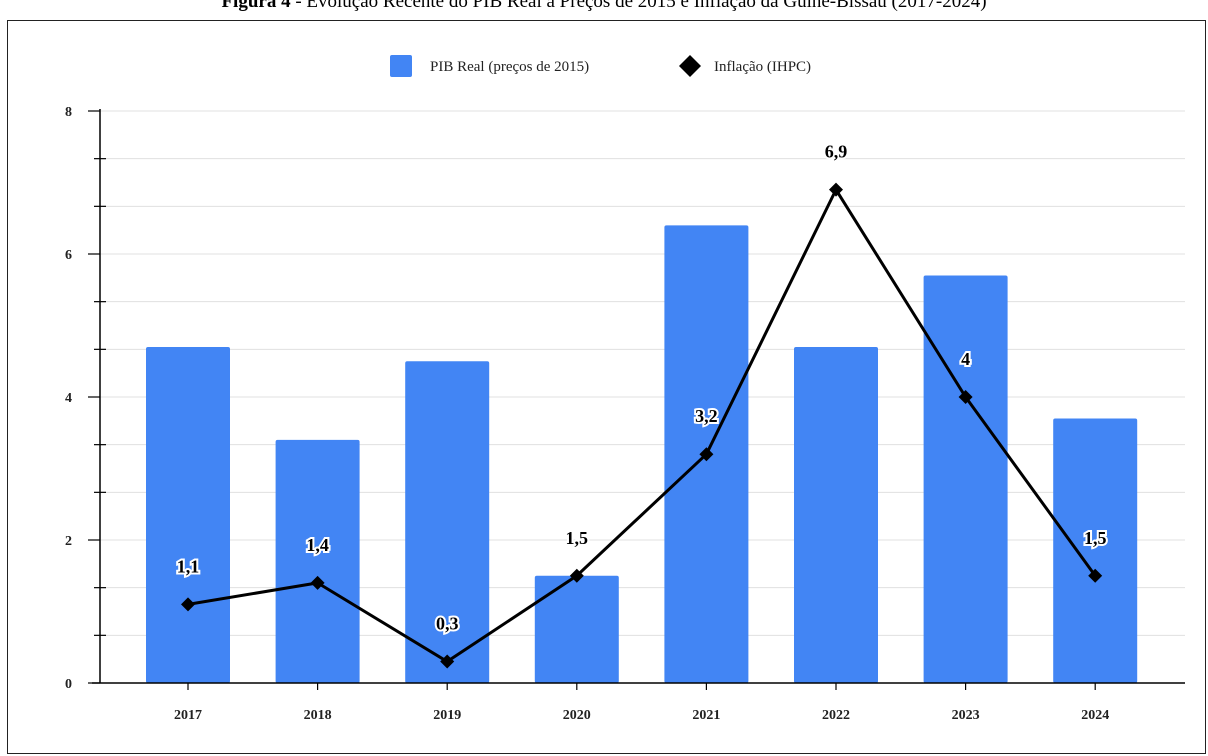 This screenshot has height=756, width=1208. Describe the element at coordinates (836, 189) in the screenshot. I see `inflation-marker-2022` at that location.